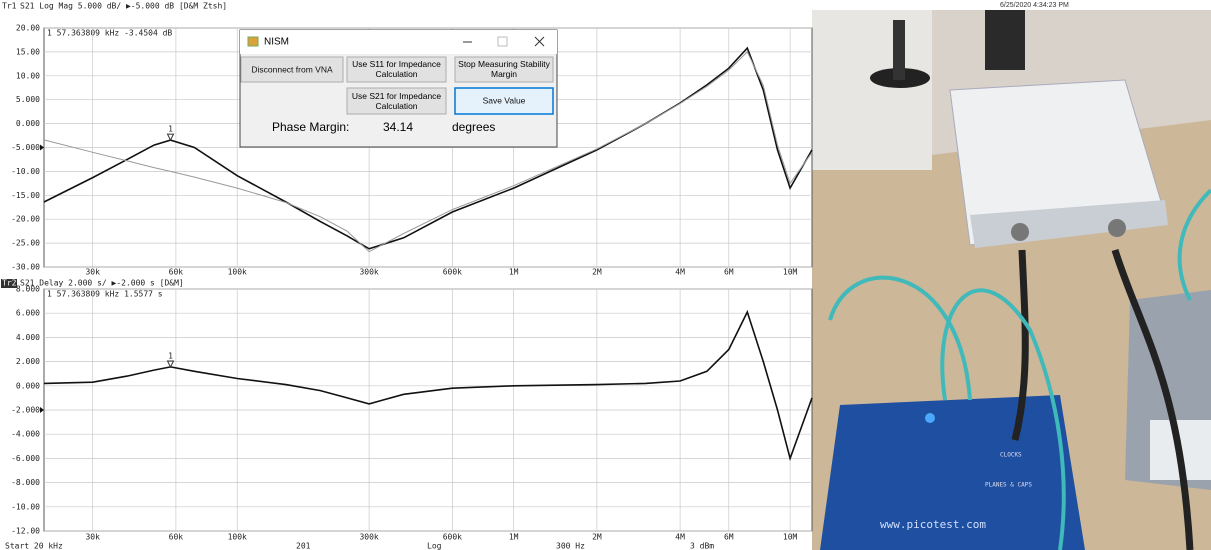 The height and width of the screenshot is (550, 1211). I want to click on button-label: Use S11 for Impedance Calculation, so click(396, 69).